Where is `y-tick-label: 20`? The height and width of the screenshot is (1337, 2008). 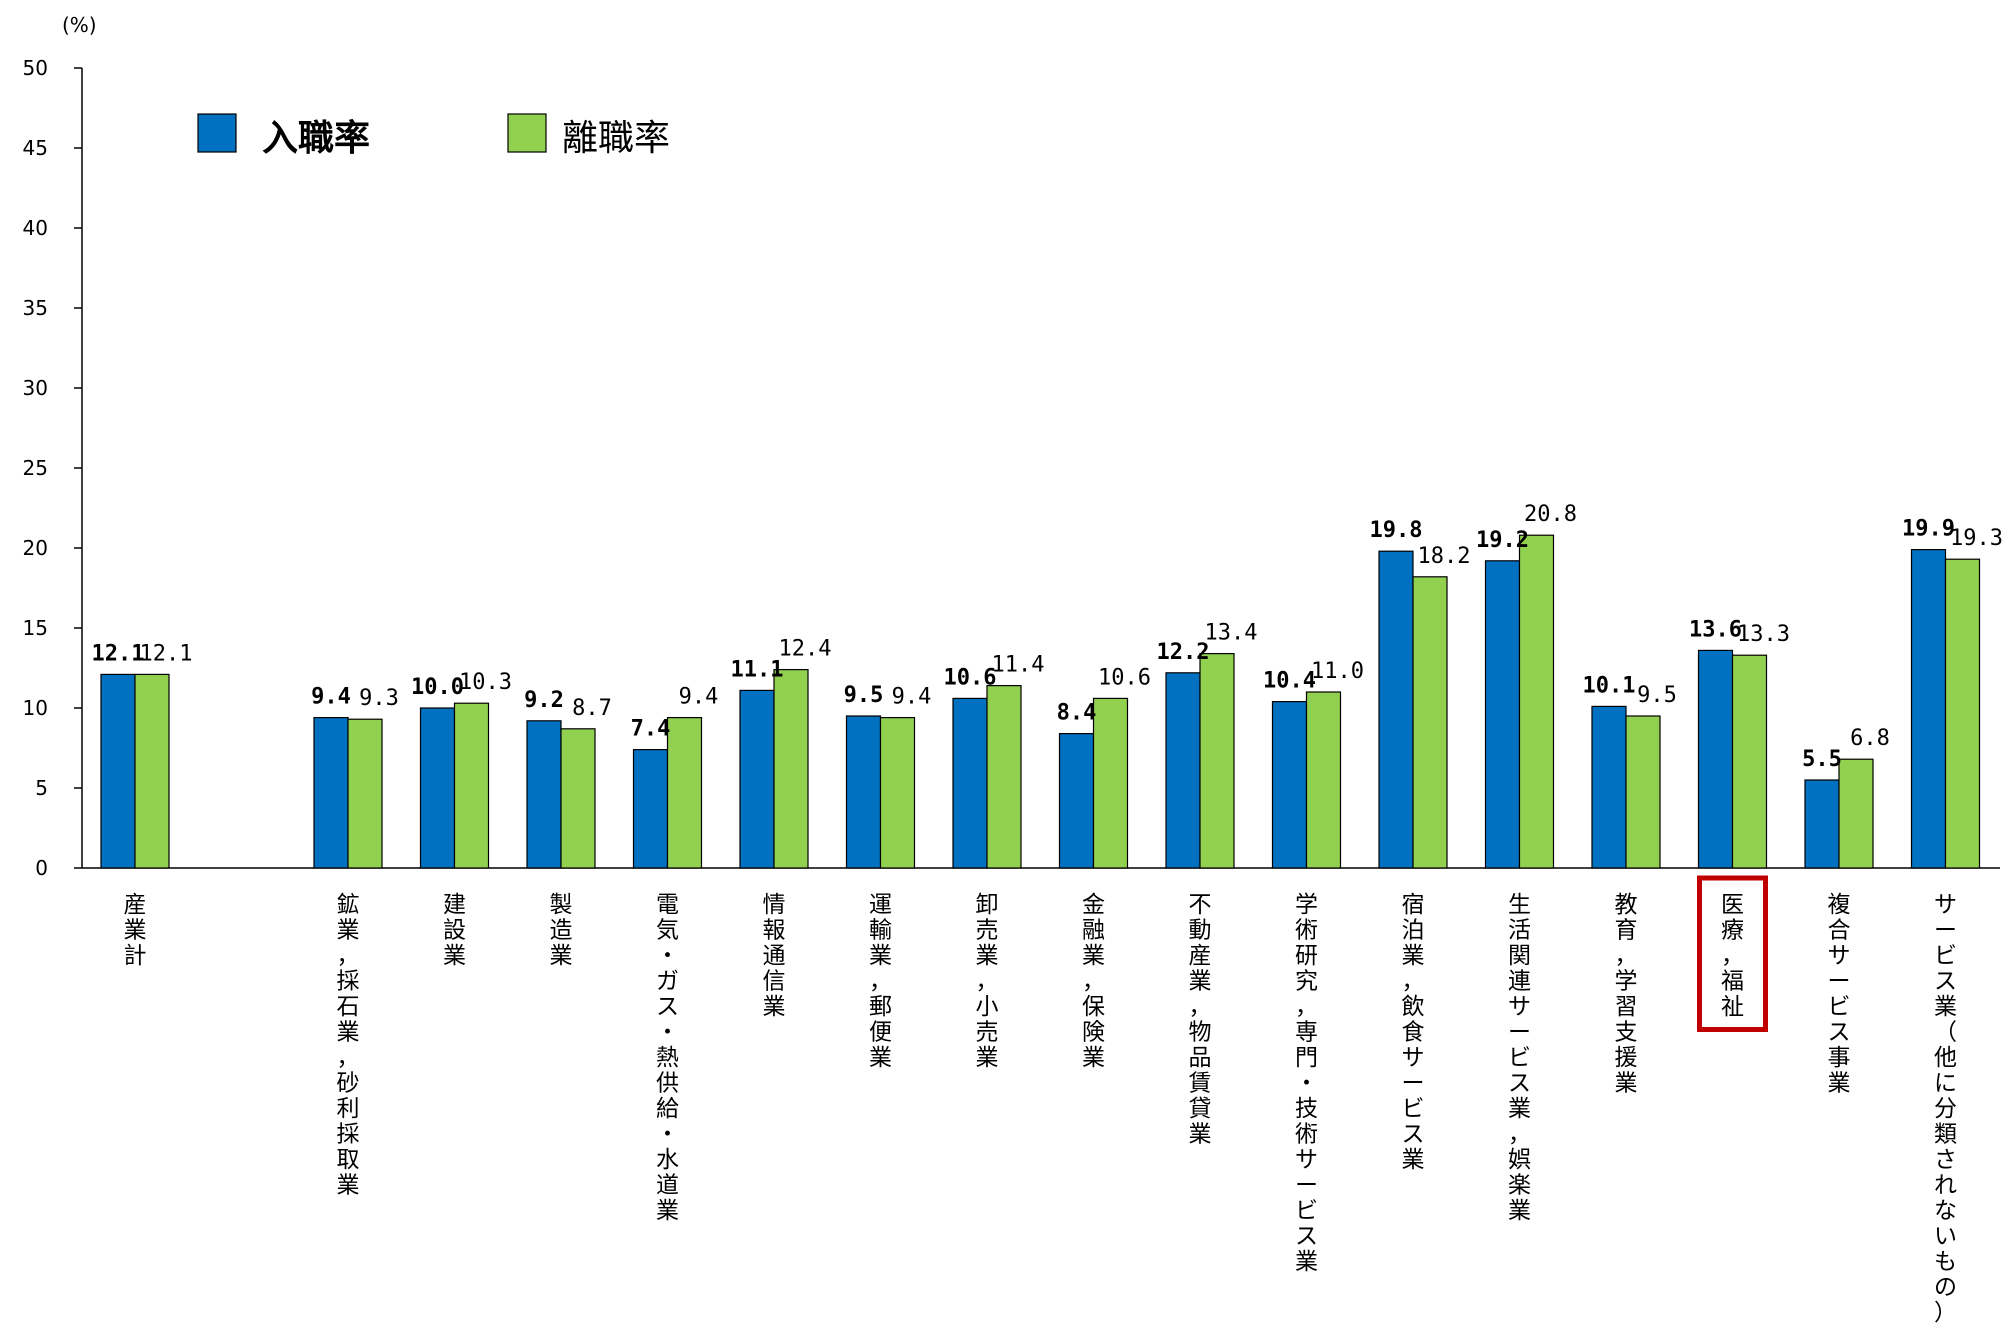
y-tick-label: 20 is located at coordinates (35, 548).